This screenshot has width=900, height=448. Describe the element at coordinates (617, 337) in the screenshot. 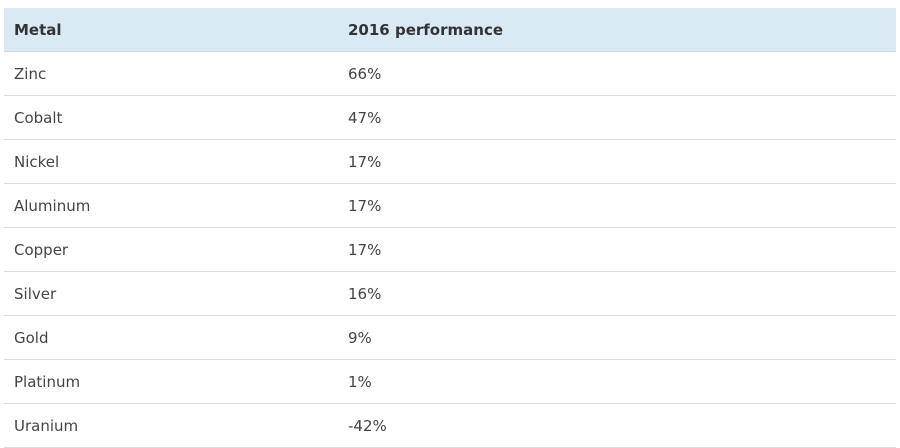

I see `performance-cell: 9%` at that location.